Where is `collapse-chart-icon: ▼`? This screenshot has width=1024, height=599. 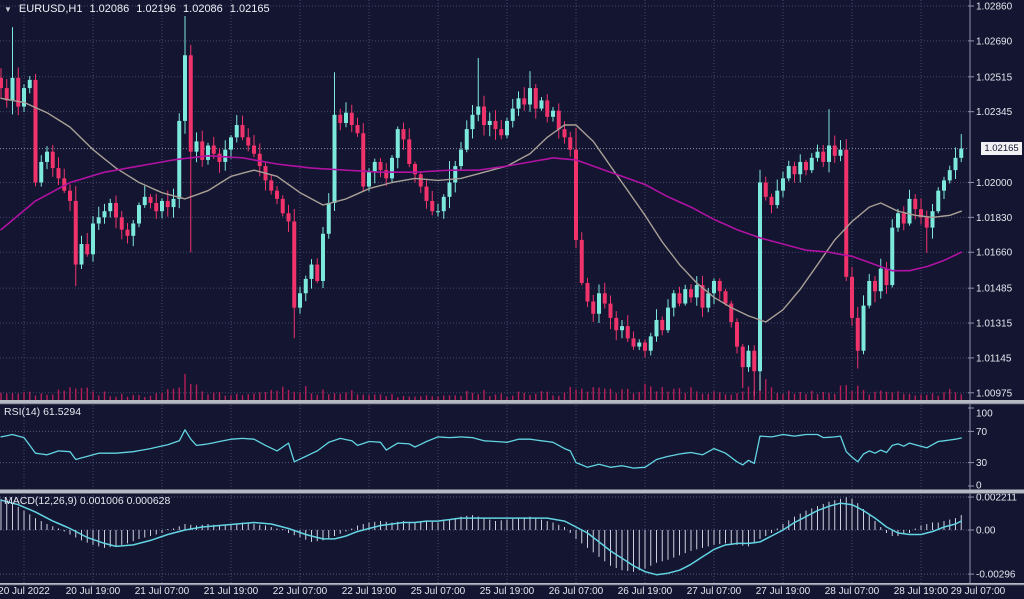
collapse-chart-icon: ▼ is located at coordinates (8, 9).